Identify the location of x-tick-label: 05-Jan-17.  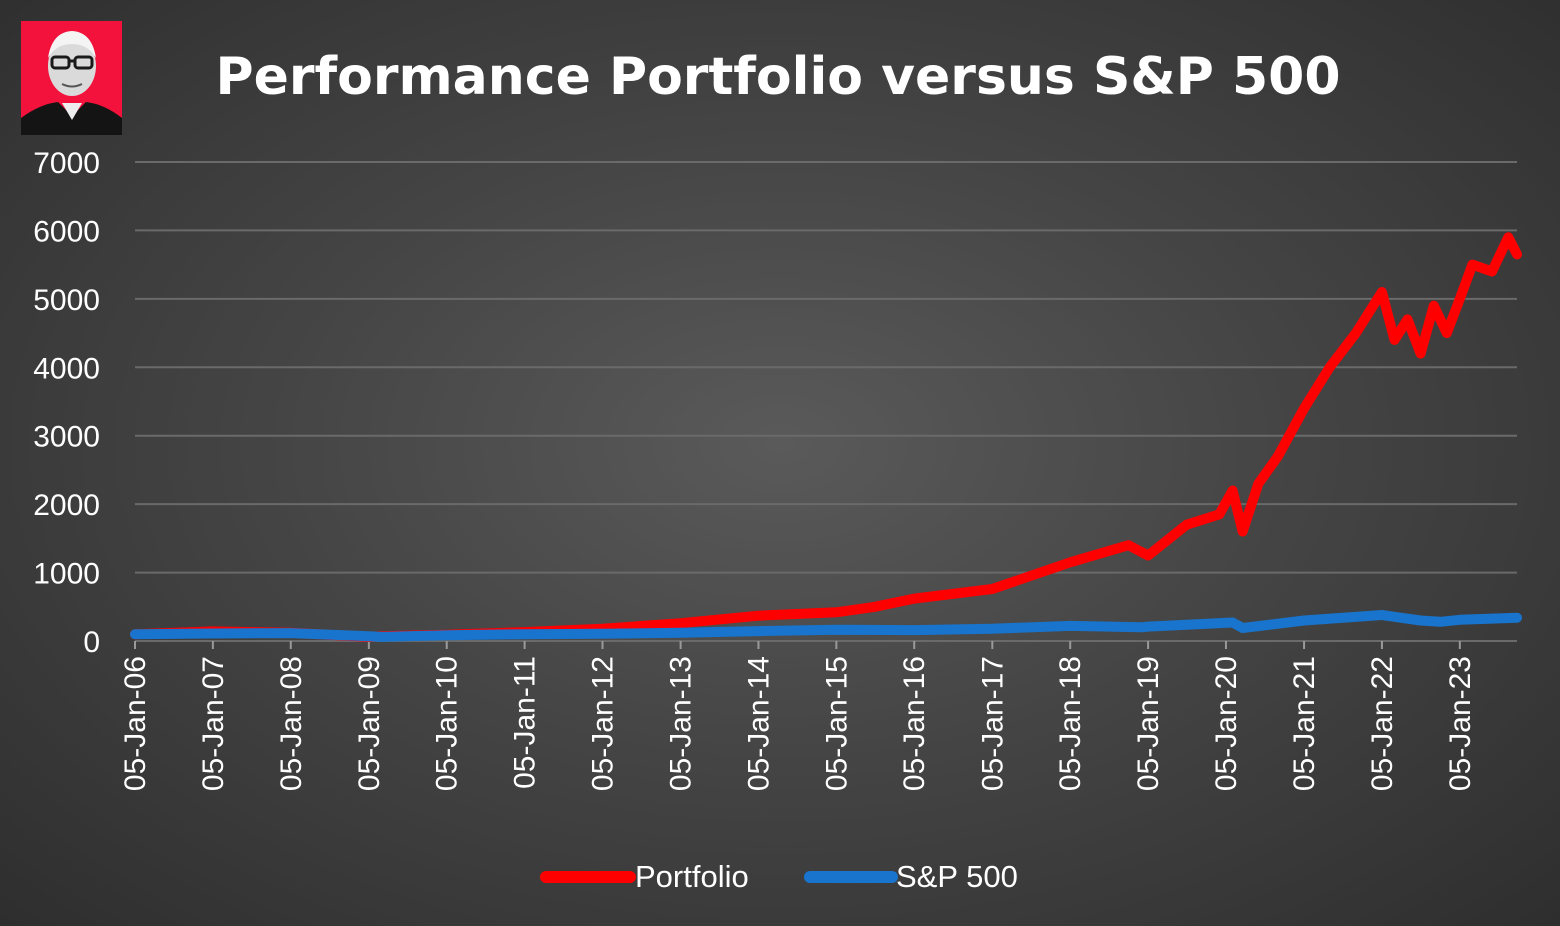
(992, 723).